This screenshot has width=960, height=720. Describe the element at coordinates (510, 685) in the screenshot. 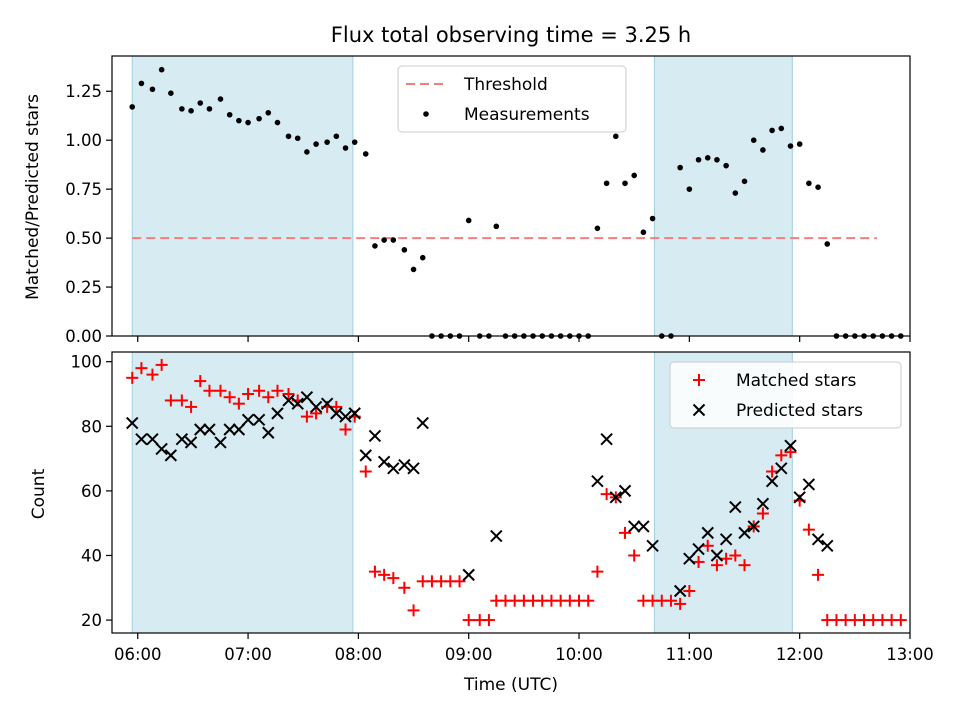

I see `x-axis-label: Time (UTC)` at that location.